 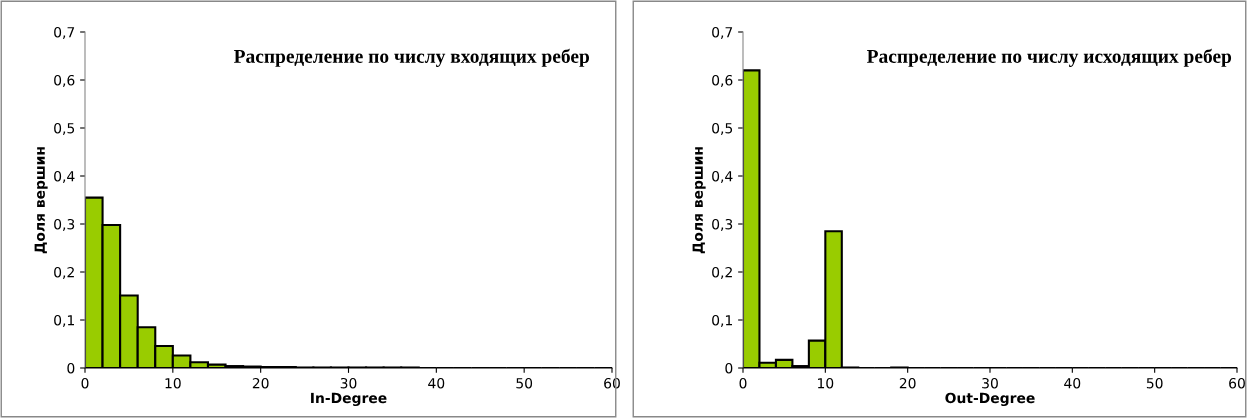 I want to click on x-axis-title: In-Degree, so click(x=349, y=399).